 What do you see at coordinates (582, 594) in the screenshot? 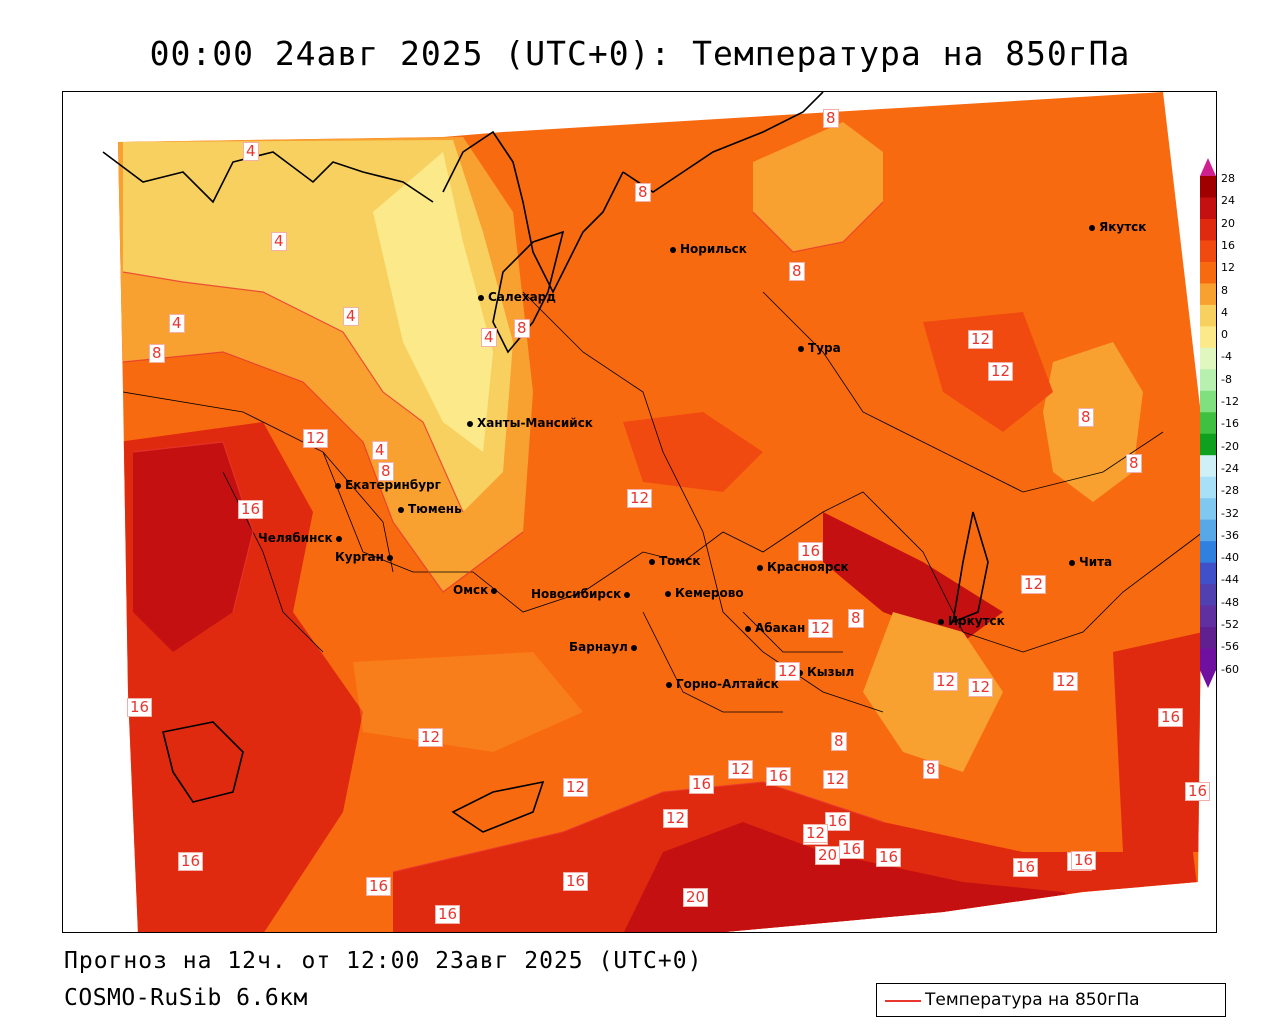
I see `city-label: Новосибирск` at bounding box center [582, 594].